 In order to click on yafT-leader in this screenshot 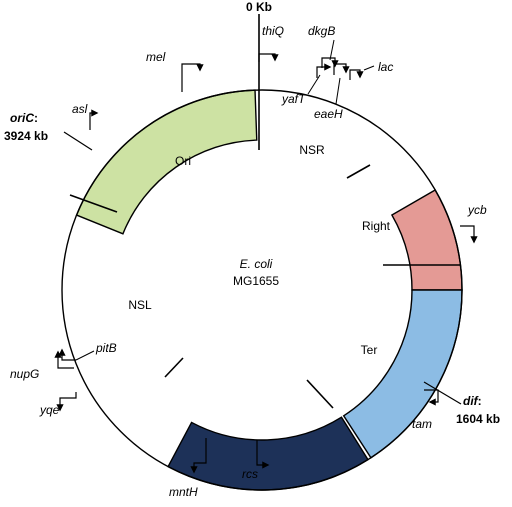, I will do `click(314, 84)`.